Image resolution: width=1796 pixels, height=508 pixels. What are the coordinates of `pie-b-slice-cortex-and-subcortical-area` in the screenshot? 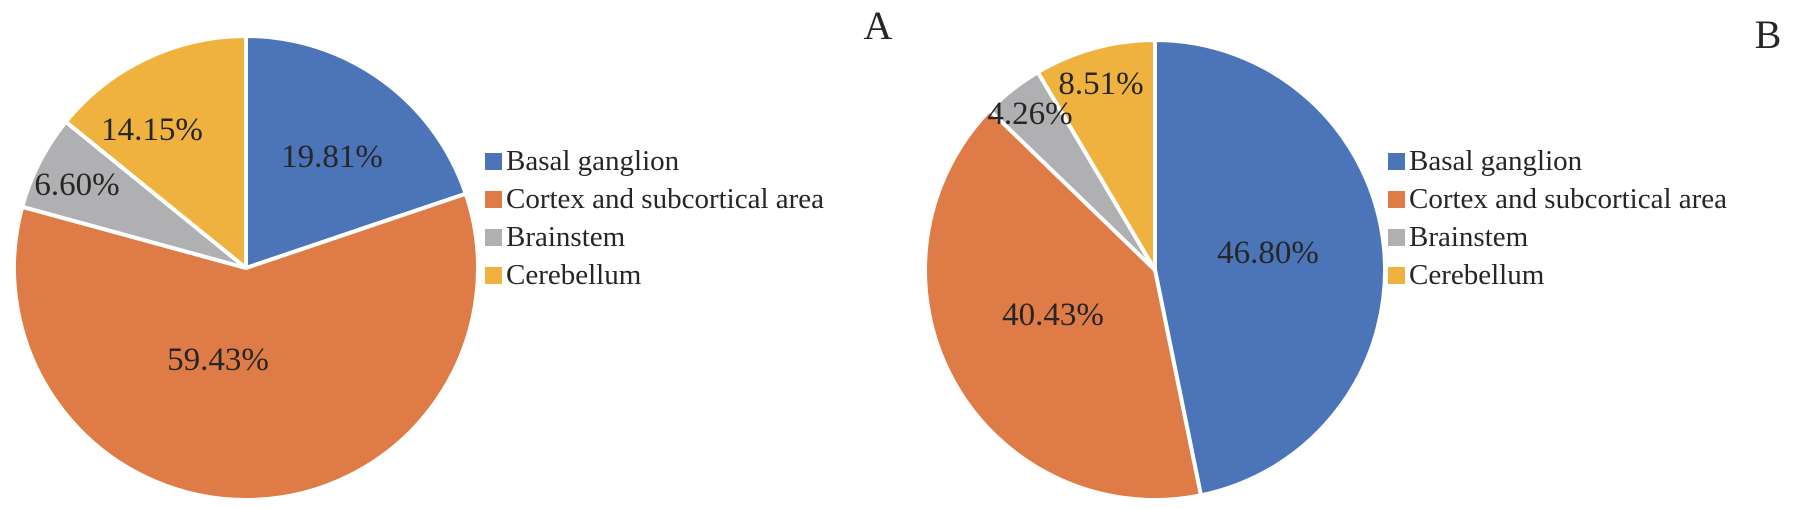 It's located at (1063, 305).